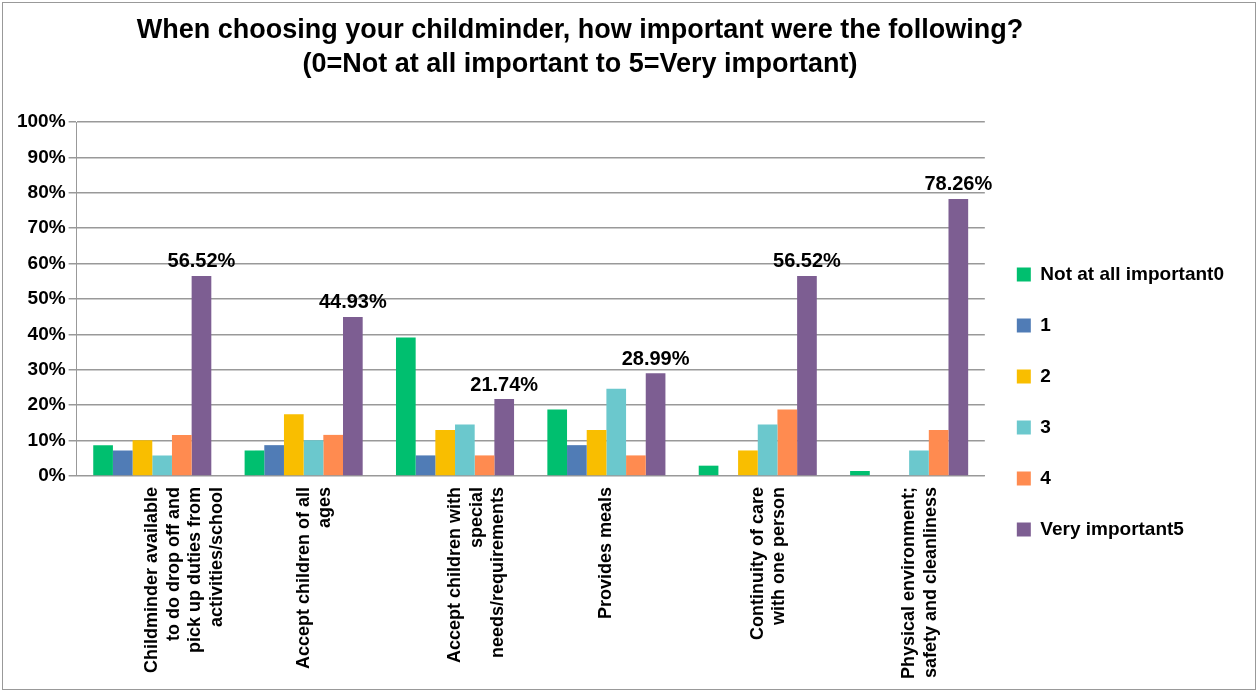 The image size is (1260, 693). I want to click on y-tick-label: 100%, so click(41, 121).